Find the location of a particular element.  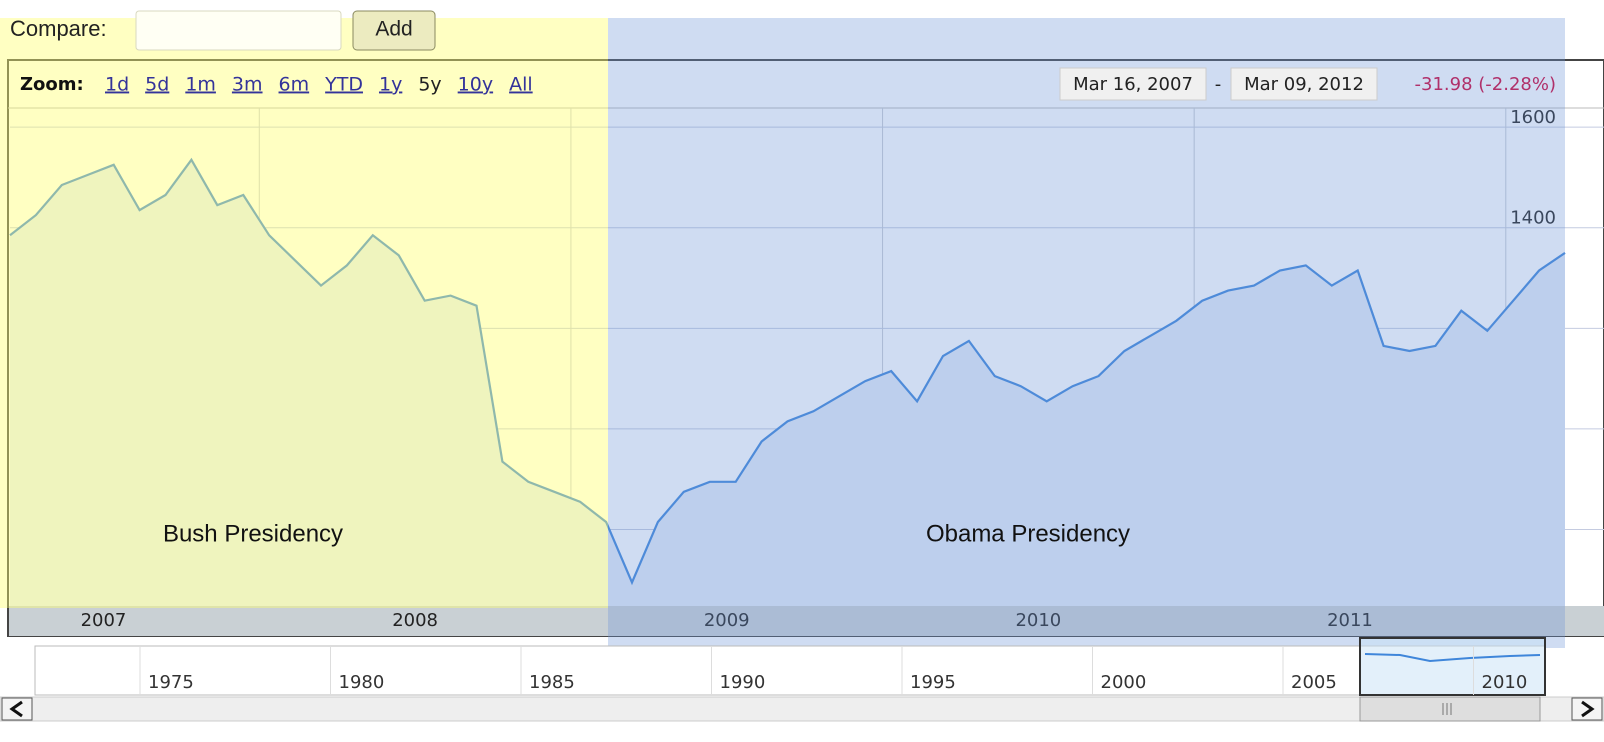

zoom-option: 3m is located at coordinates (247, 85).